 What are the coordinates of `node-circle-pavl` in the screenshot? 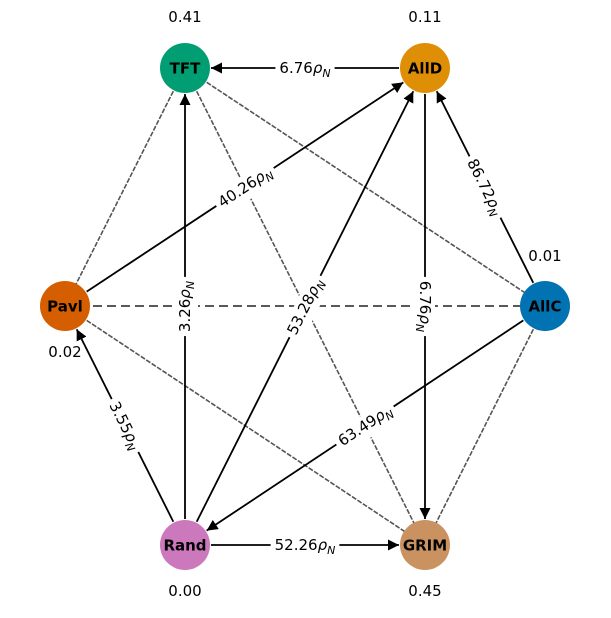 It's located at (65, 306).